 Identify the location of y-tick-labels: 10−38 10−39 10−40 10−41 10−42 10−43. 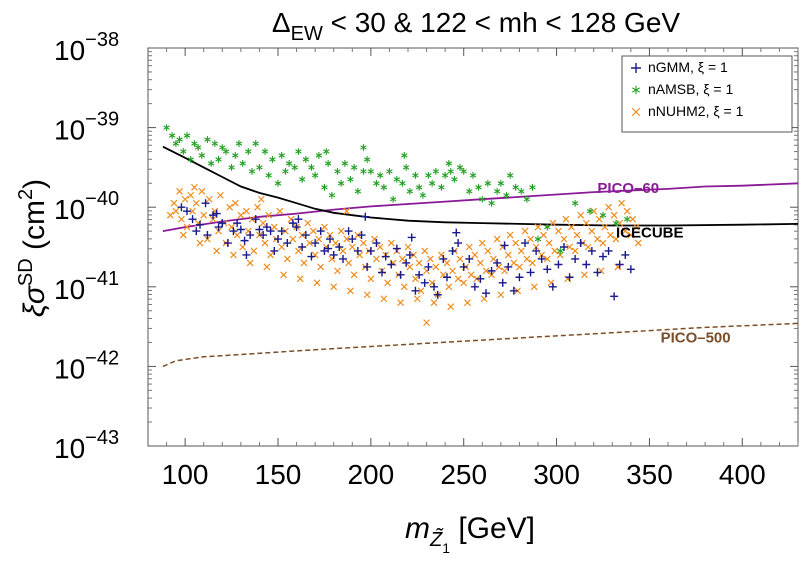
(86, 246).